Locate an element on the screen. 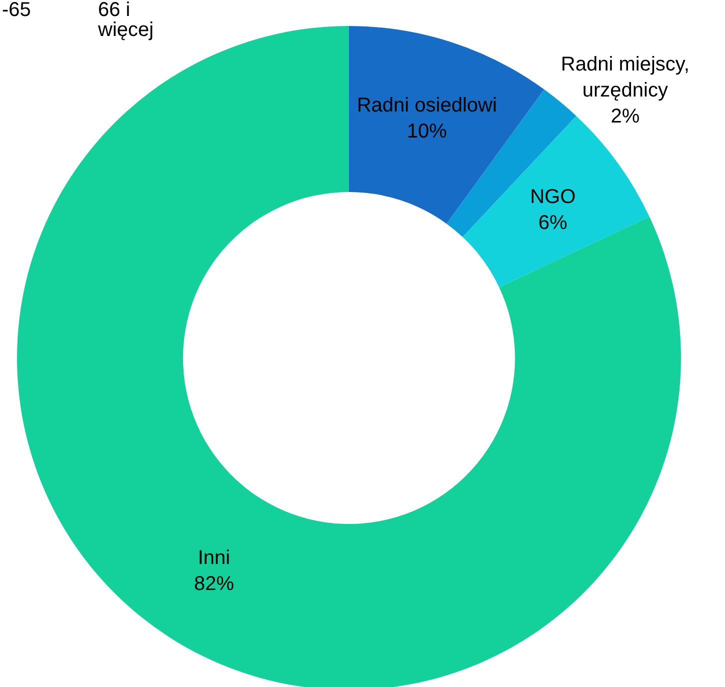 This screenshot has height=687, width=725. text: 66 i więcej is located at coordinates (125, 20).